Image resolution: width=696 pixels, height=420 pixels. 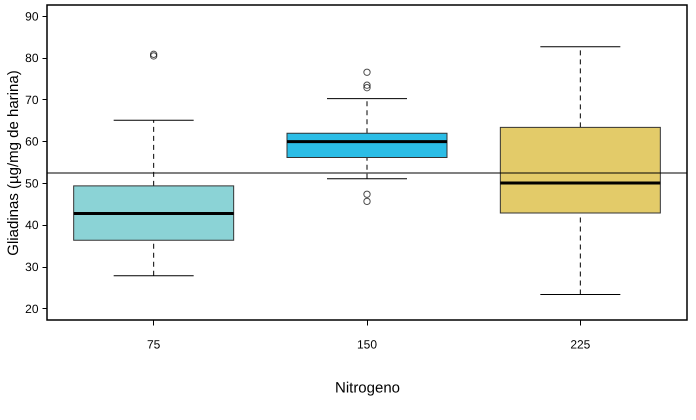 What do you see at coordinates (32, 183) in the screenshot?
I see `y-tick-label: 50` at bounding box center [32, 183].